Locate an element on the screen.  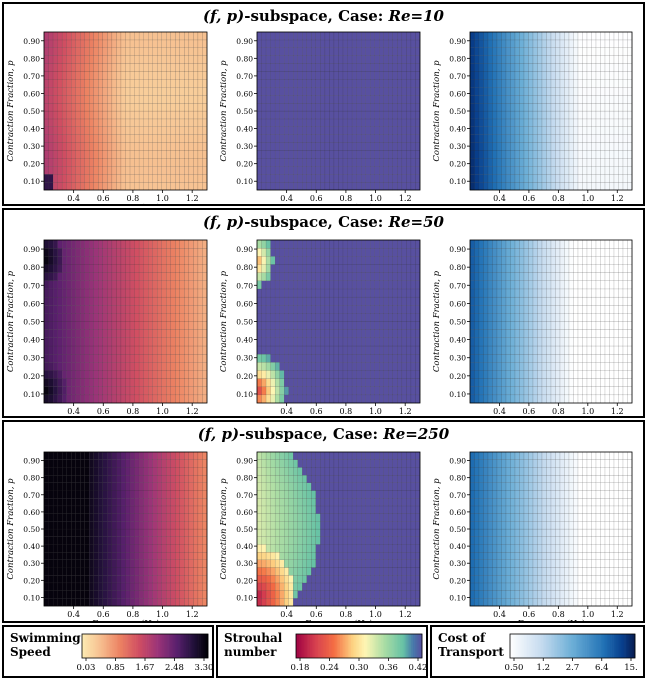
y-tick-label: 0.10 is located at coordinates (244, 181).